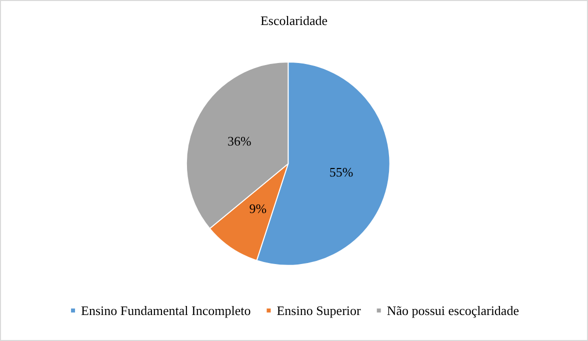  Describe the element at coordinates (341, 172) in the screenshot. I see `data-label: 55%` at that location.